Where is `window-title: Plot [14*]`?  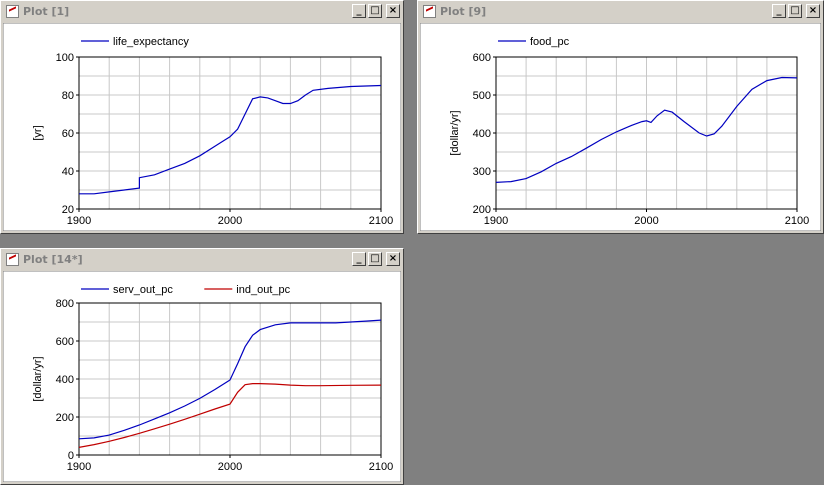
window-title: Plot [14*] is located at coordinates (53, 259).